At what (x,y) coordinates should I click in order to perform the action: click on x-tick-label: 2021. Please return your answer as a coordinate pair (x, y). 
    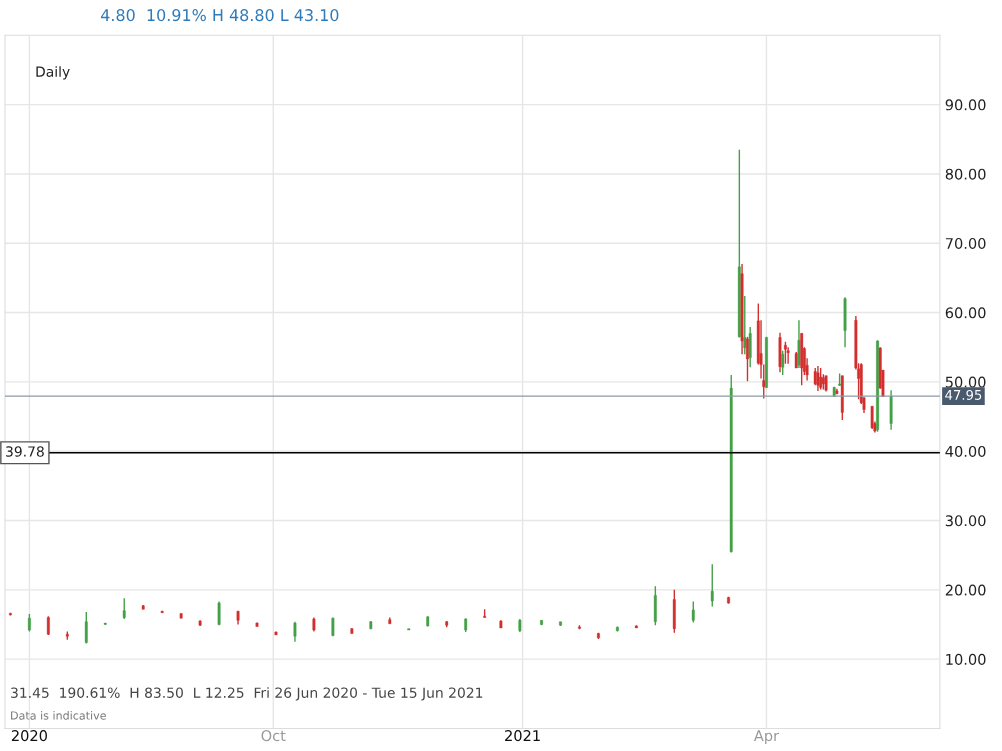
    Looking at the image, I should click on (522, 736).